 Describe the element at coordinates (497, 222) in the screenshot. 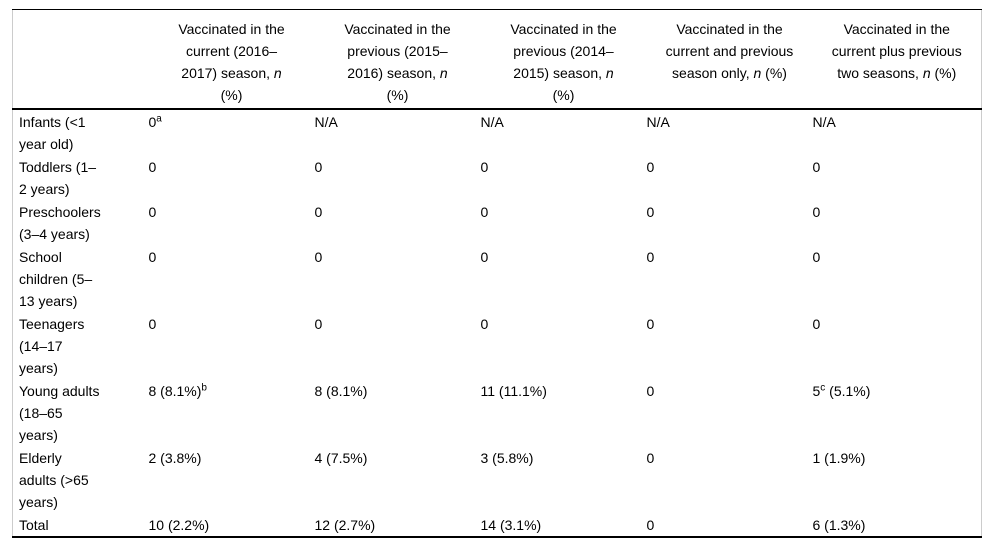

I see `table-row-preschoolers: Preschoolers (3–4 years) 0 0 0 0 0` at that location.